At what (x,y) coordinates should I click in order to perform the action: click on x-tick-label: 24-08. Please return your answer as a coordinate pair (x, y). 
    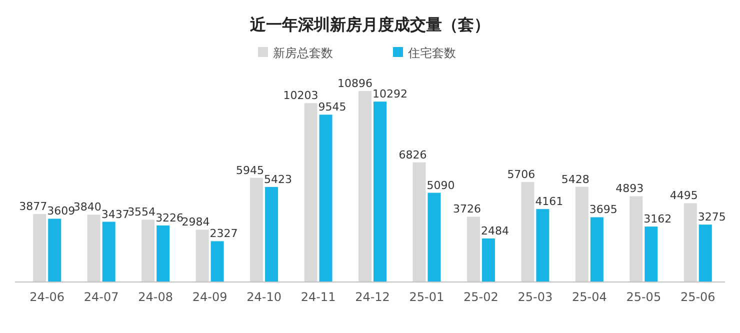
    Looking at the image, I should click on (156, 297).